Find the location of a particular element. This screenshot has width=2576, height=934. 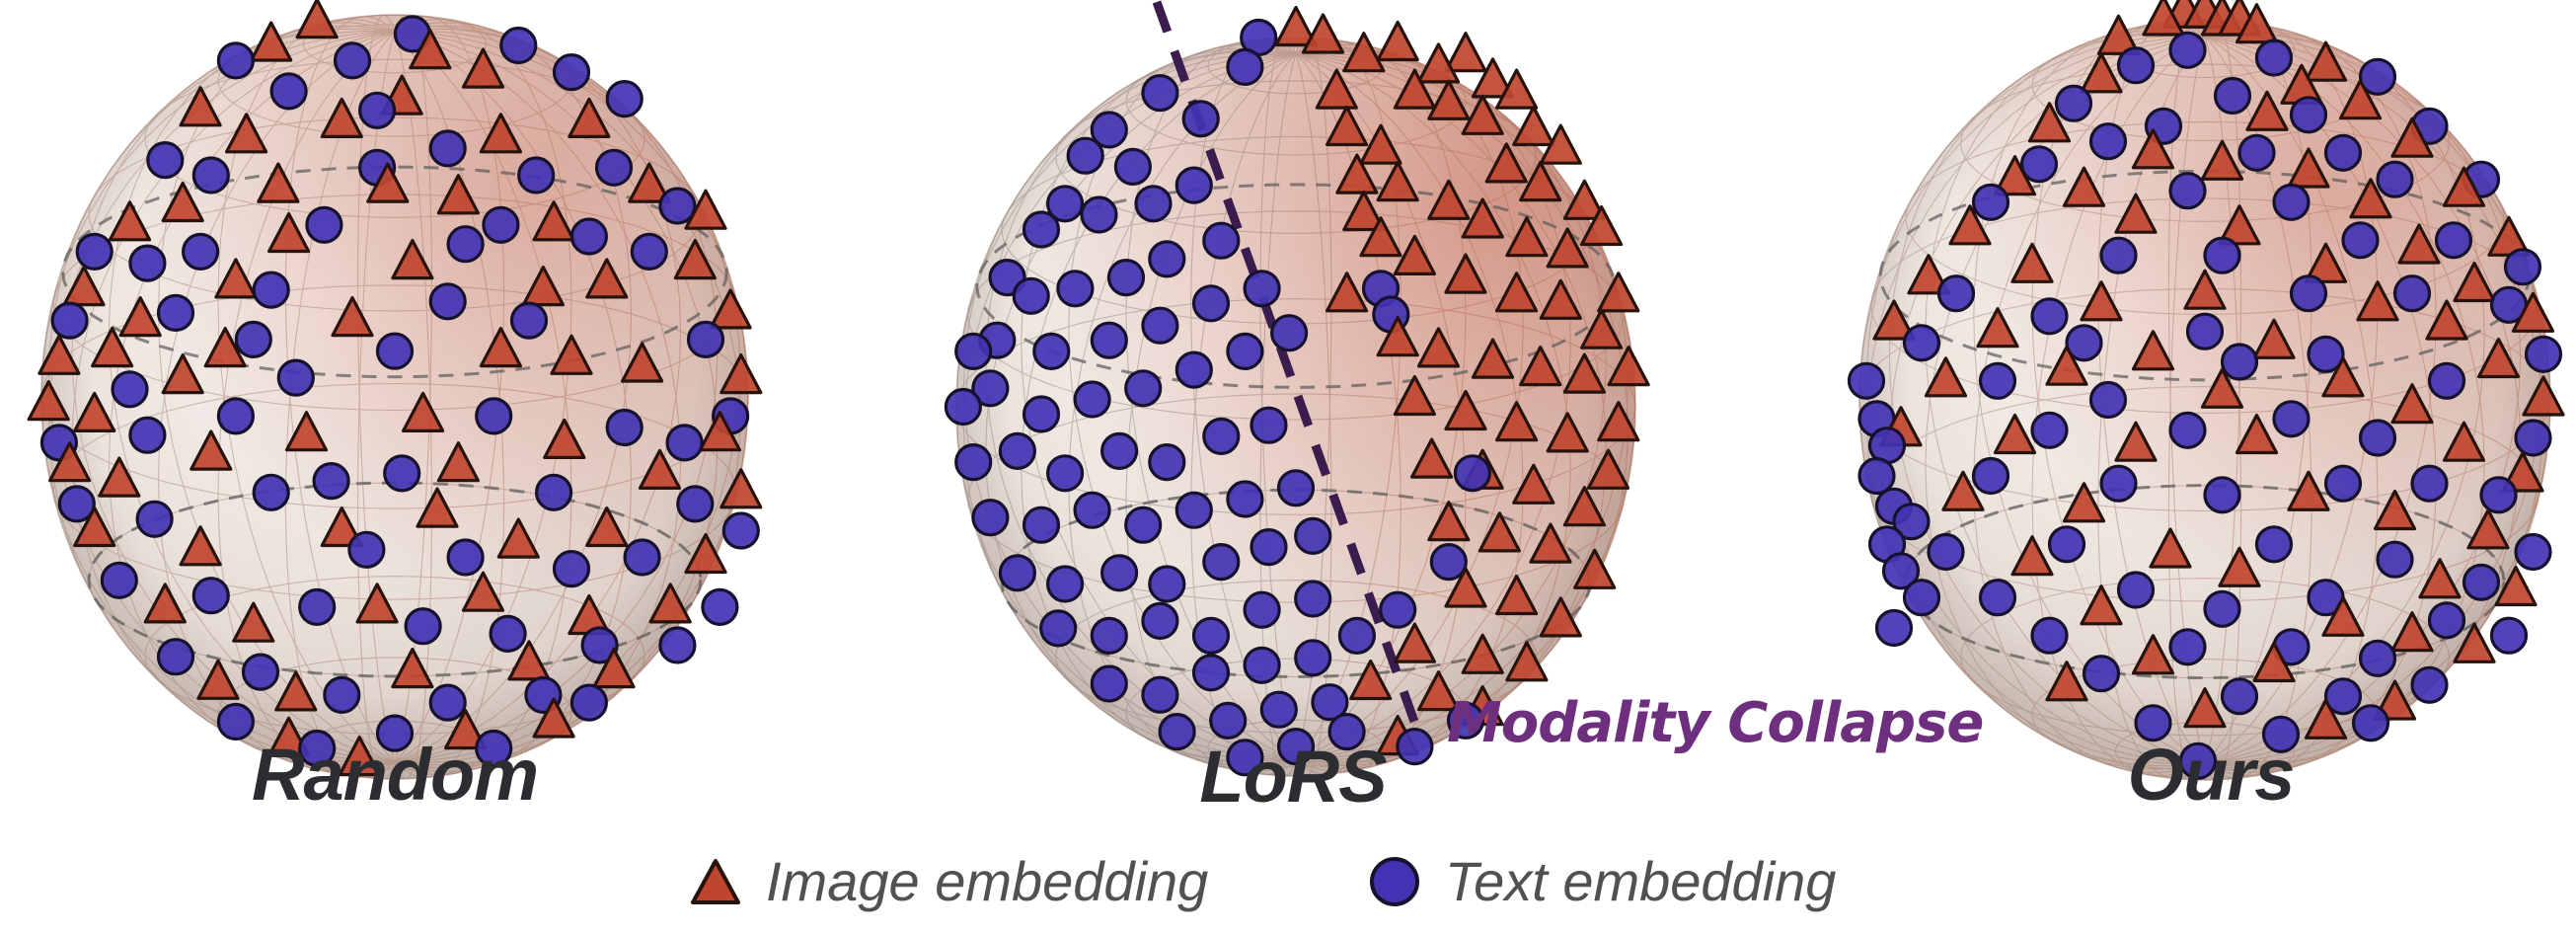

sphere-label-random: Random is located at coordinates (395, 775).